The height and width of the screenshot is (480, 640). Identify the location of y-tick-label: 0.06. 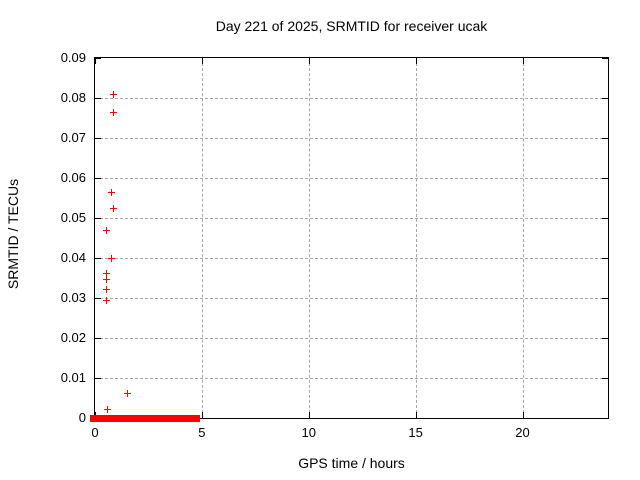
(73, 177).